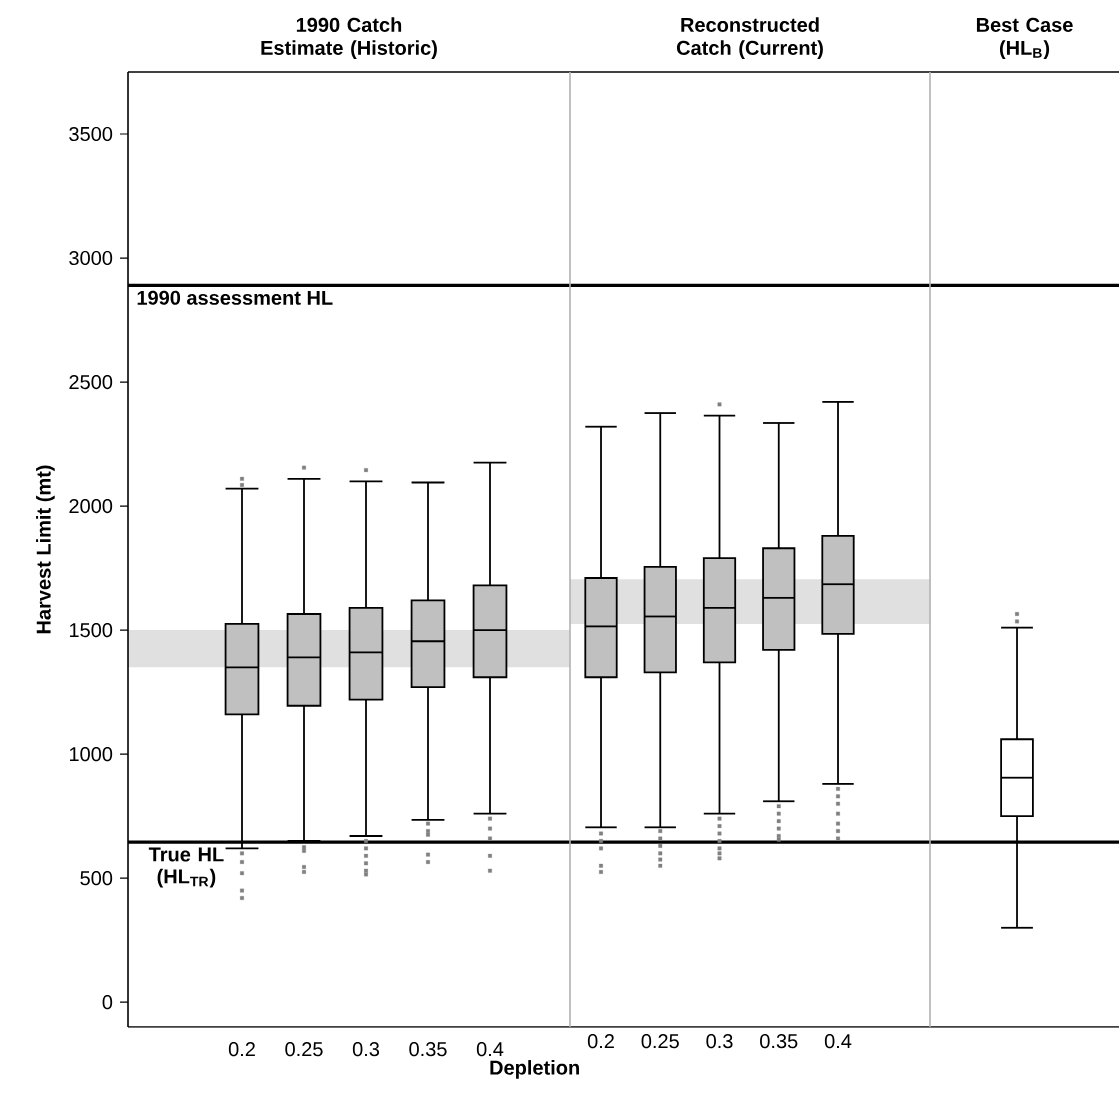 The width and height of the screenshot is (1119, 1096). Describe the element at coordinates (235, 297) in the screenshot. I see `ref-line-label: 1990 assessment HL` at that location.